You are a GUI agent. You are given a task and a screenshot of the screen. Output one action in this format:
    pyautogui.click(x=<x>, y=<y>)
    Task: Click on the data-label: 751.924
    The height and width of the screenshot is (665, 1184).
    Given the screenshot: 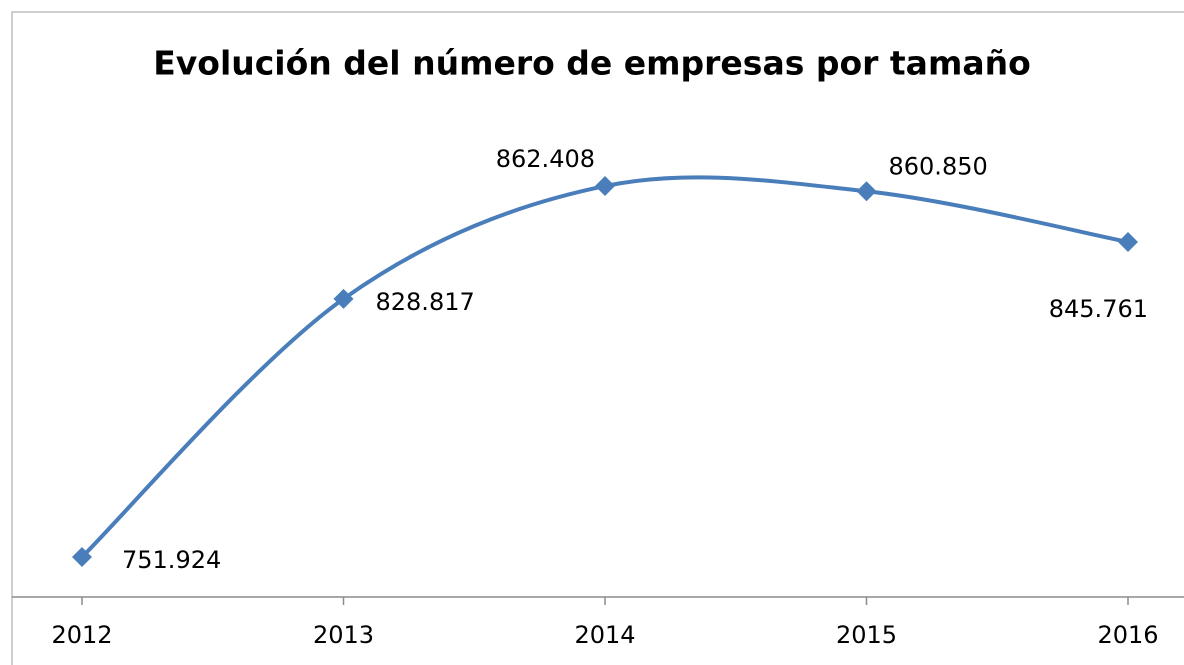 What is the action you would take?
    pyautogui.click(x=171, y=560)
    